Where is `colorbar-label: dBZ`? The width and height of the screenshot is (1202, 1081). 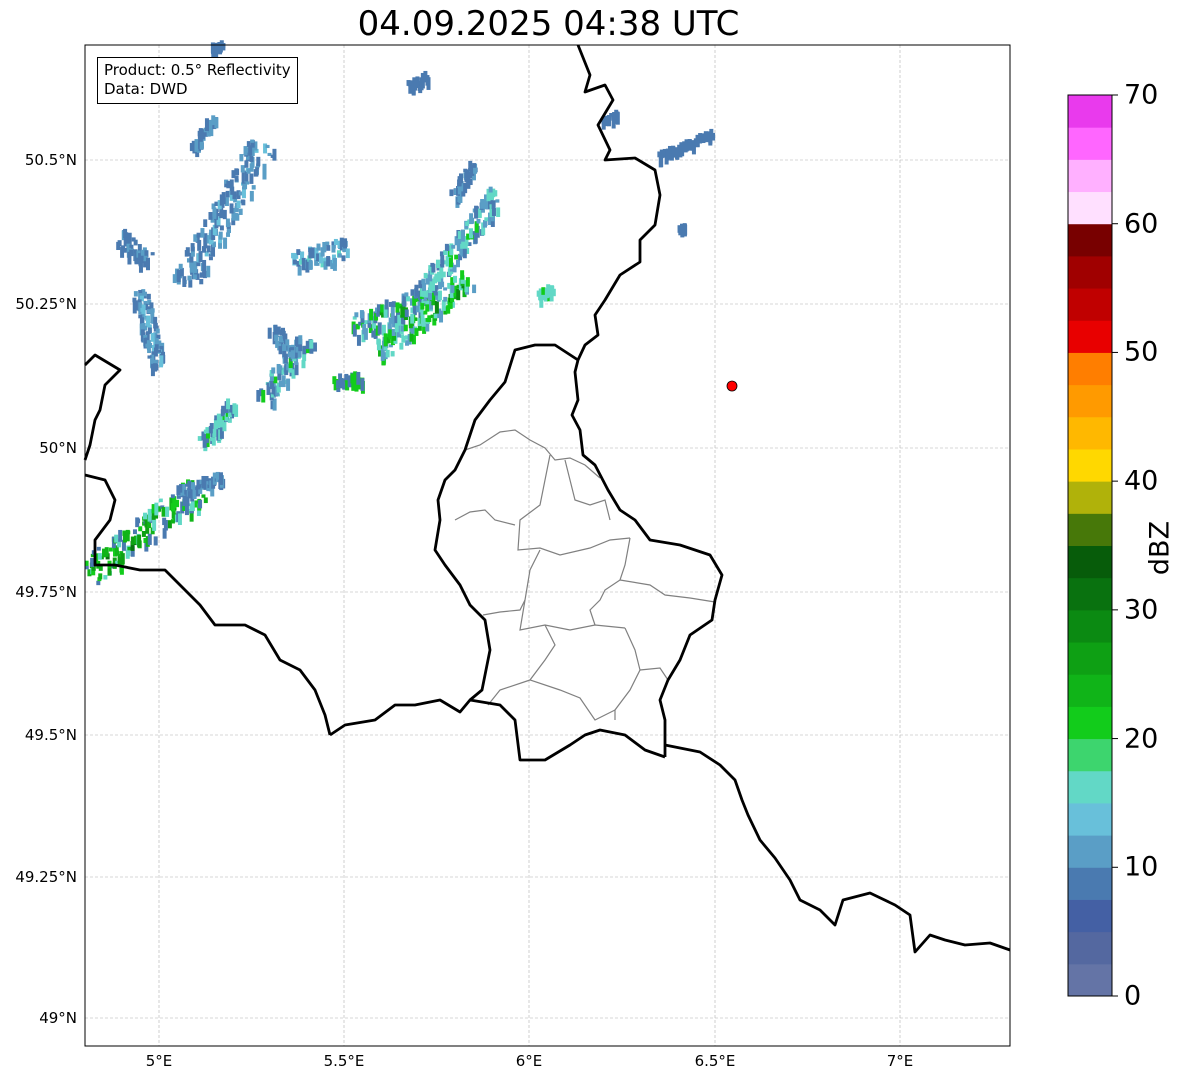 colorbar-label: dBZ is located at coordinates (1160, 548).